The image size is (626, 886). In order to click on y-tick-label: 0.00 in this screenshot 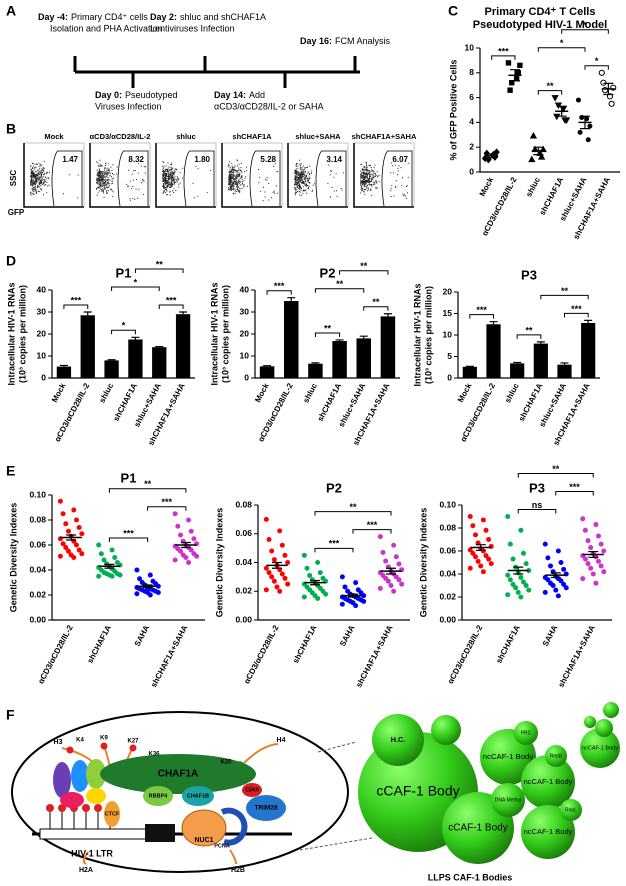, I will do `click(243, 619)`.